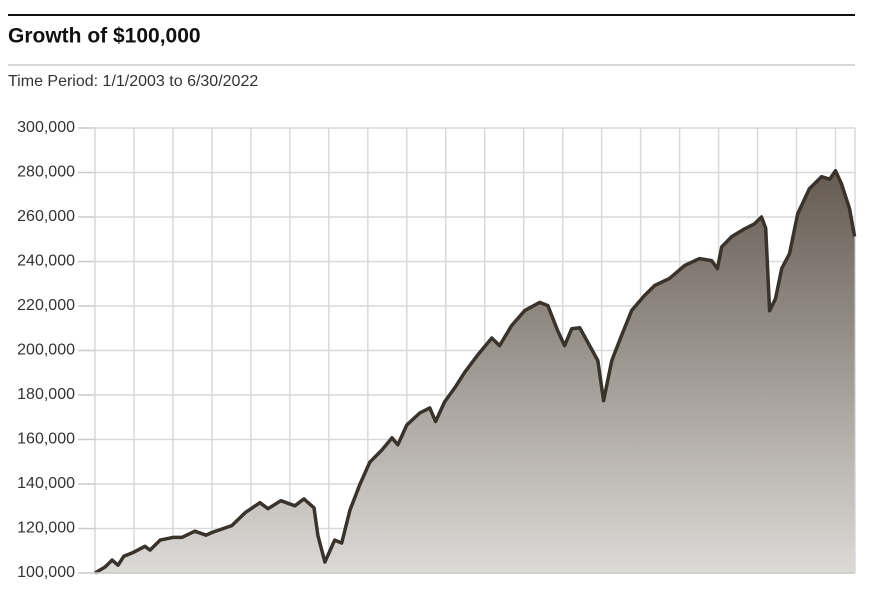  What do you see at coordinates (46, 350) in the screenshot?
I see `y-tick-label: 200,000` at bounding box center [46, 350].